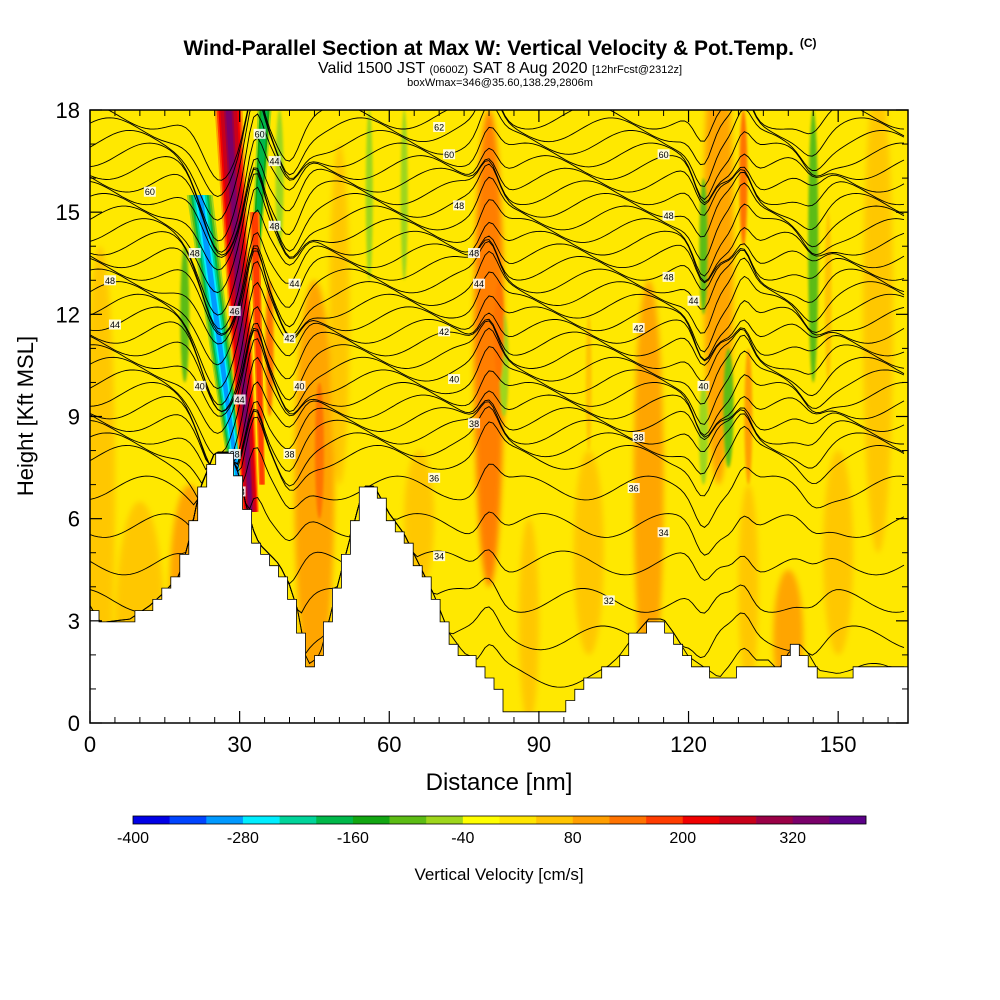  Describe the element at coordinates (74, 519) in the screenshot. I see `y-tick-label: 6` at that location.